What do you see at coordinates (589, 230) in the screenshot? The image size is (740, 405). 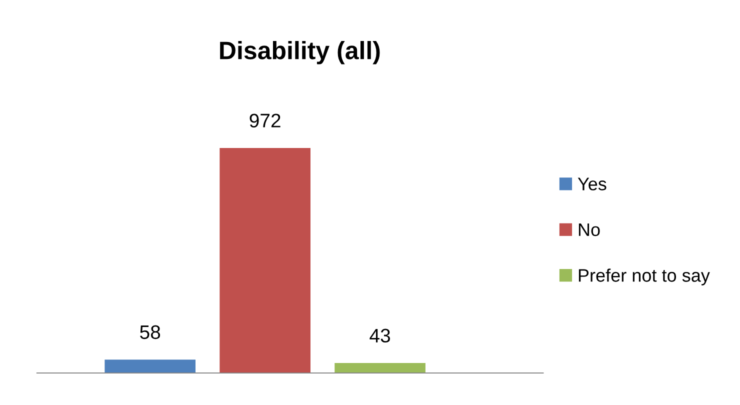 I see `legend-label: No` at bounding box center [589, 230].